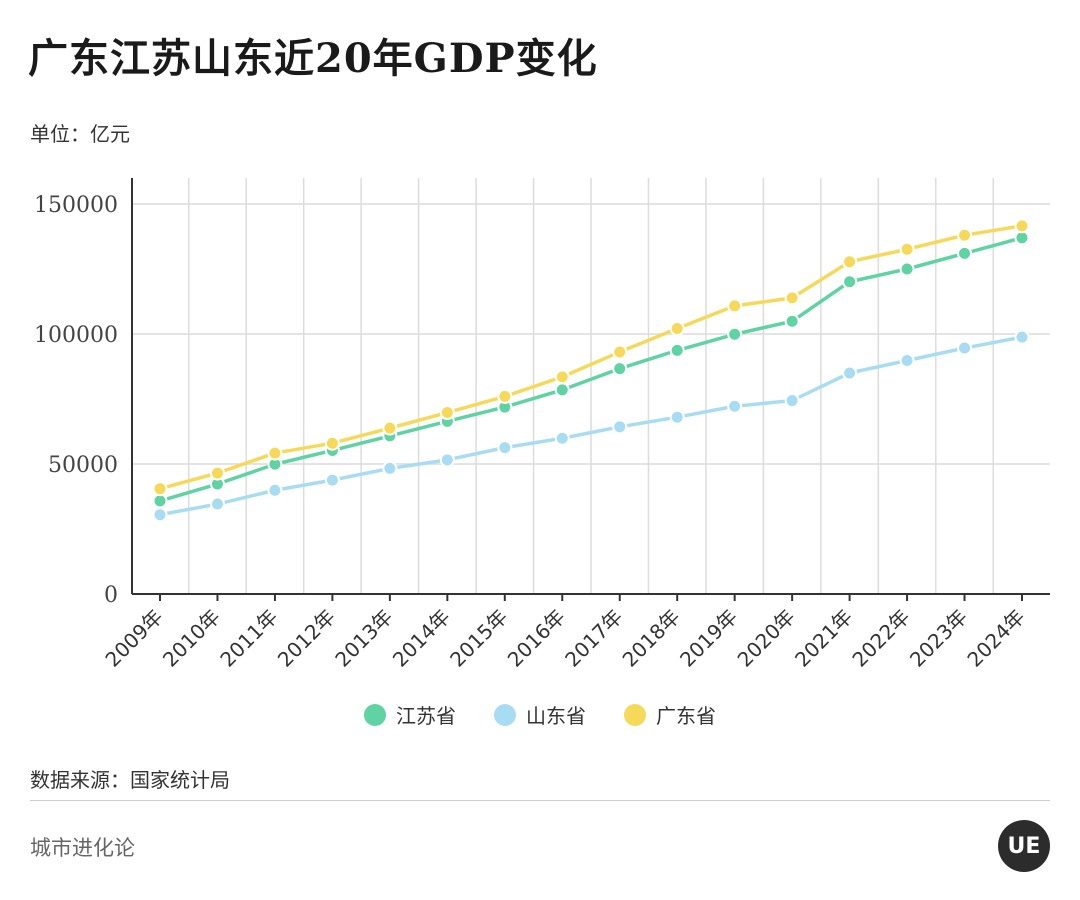 The width and height of the screenshot is (1080, 900). What do you see at coordinates (363, 638) in the screenshot?
I see `x-tick-label: 2013年` at bounding box center [363, 638].